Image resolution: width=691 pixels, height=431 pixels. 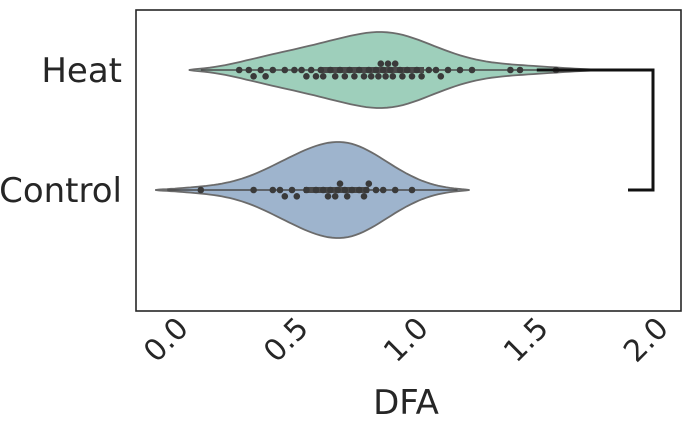 What do you see at coordinates (406, 403) in the screenshot?
I see `x-axis-title: DFA` at bounding box center [406, 403].